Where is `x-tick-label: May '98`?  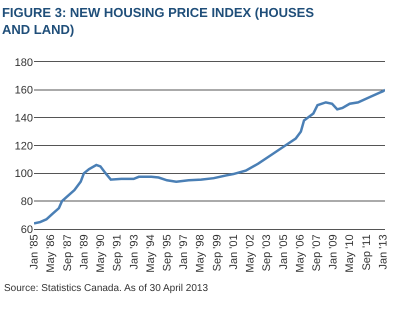 x-tick-label: May '98 is located at coordinates (200, 253).